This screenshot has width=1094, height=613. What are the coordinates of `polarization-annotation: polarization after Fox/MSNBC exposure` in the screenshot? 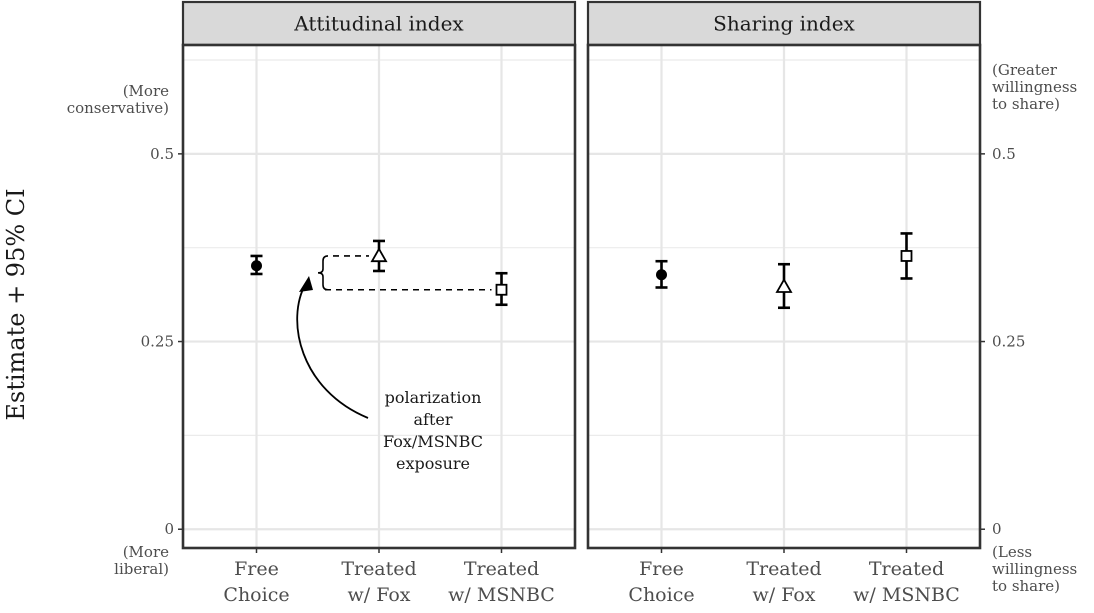 It's located at (394, 364).